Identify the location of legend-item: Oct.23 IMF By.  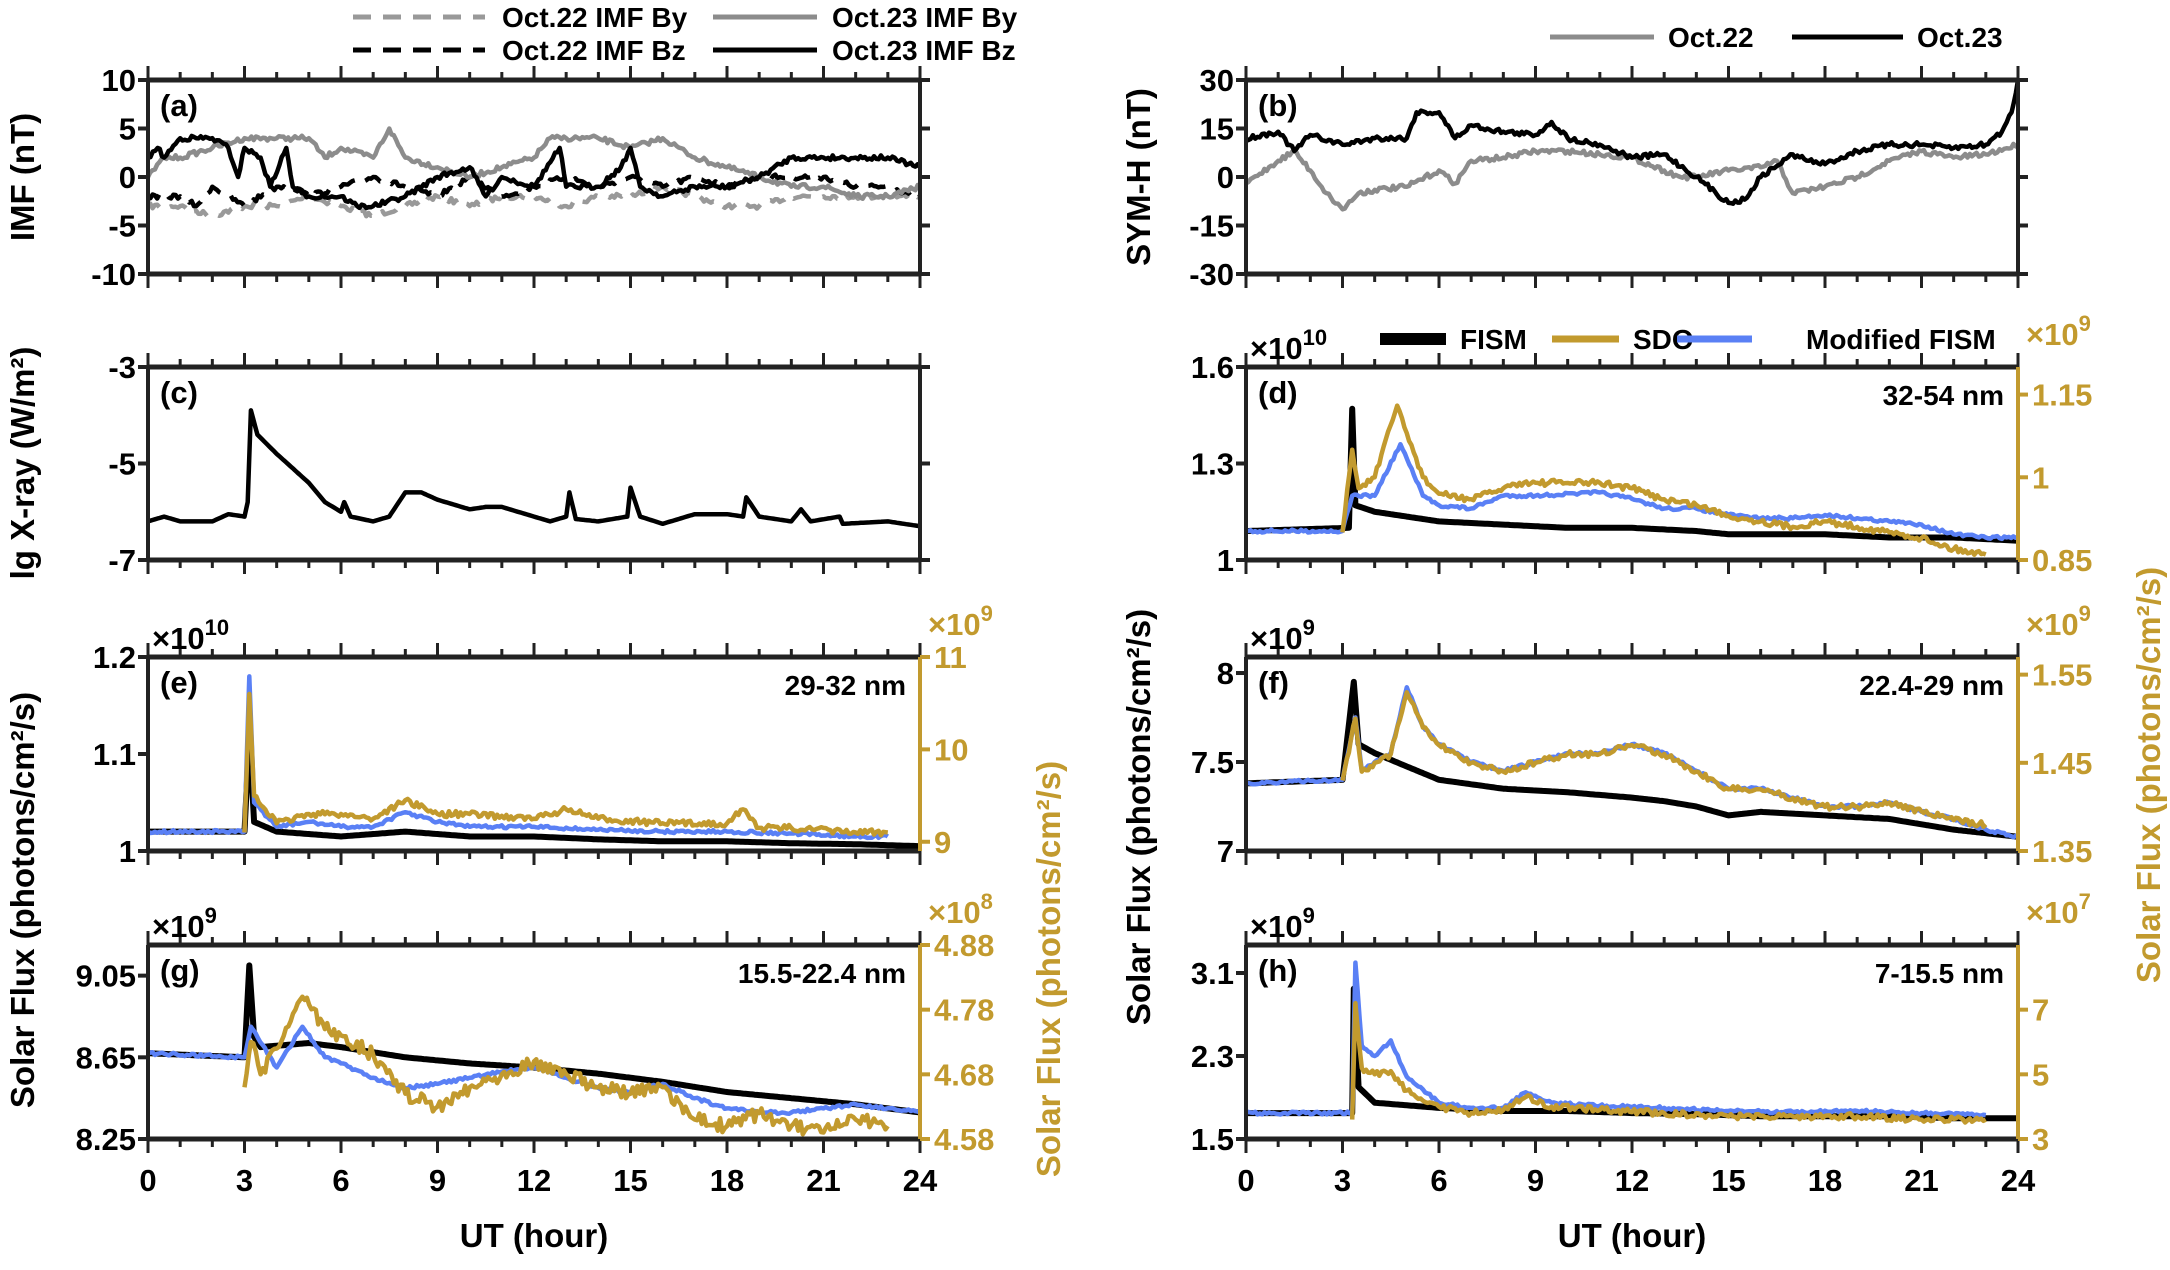
(865, 17).